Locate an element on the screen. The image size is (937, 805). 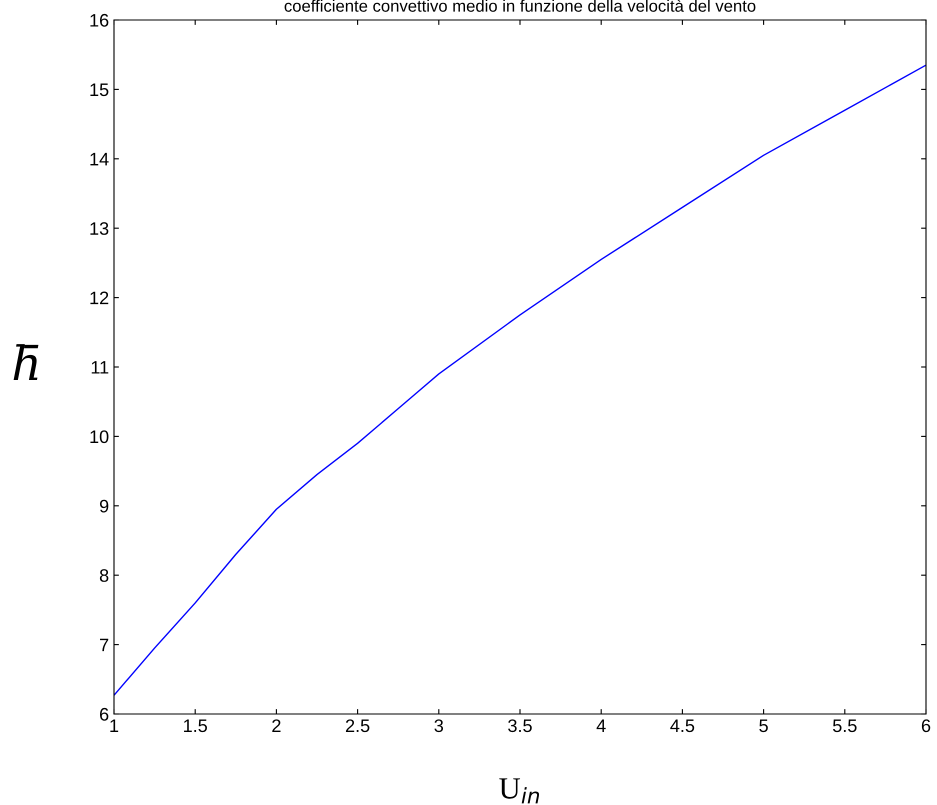
x-tick-label: 5 is located at coordinates (763, 726).